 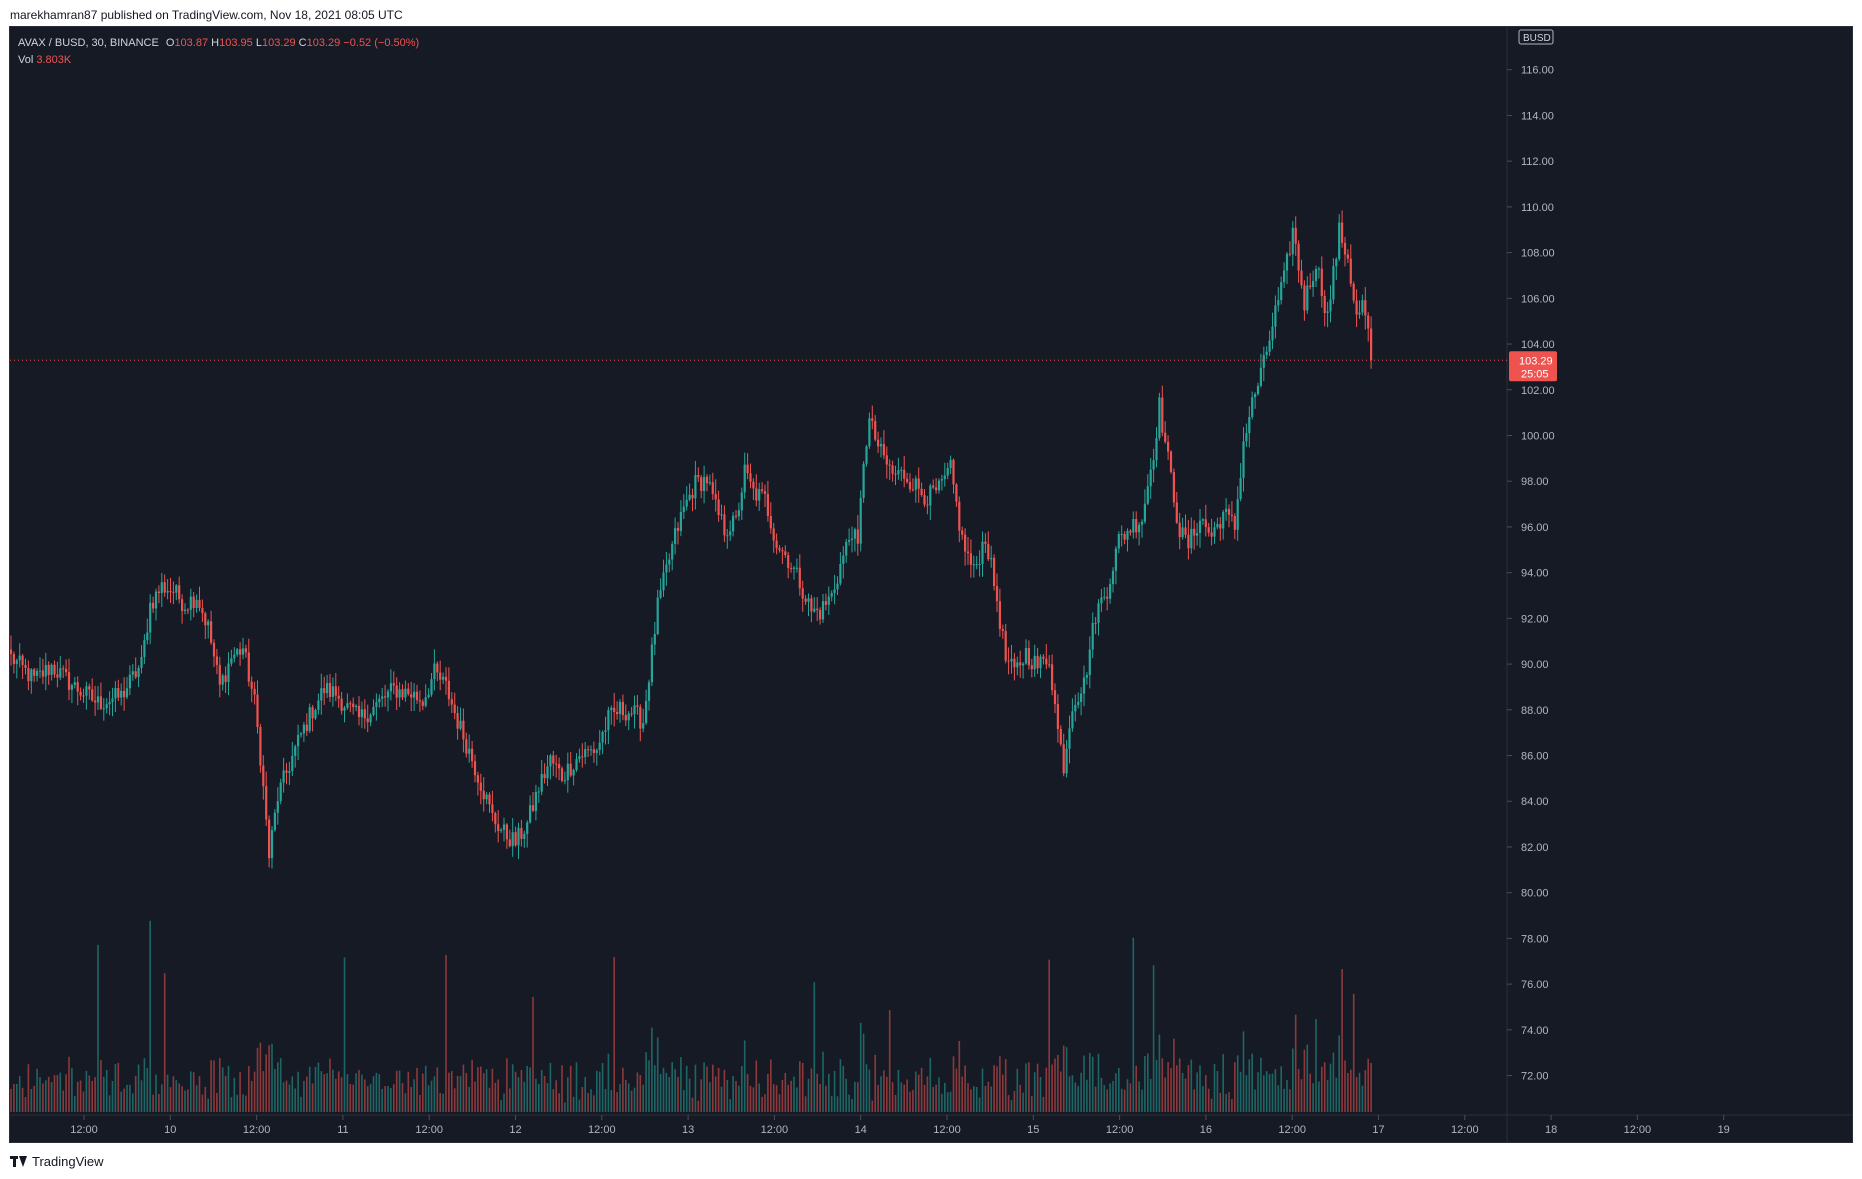 What do you see at coordinates (1535, 665) in the screenshot?
I see `y-tick-label: 90.00` at bounding box center [1535, 665].